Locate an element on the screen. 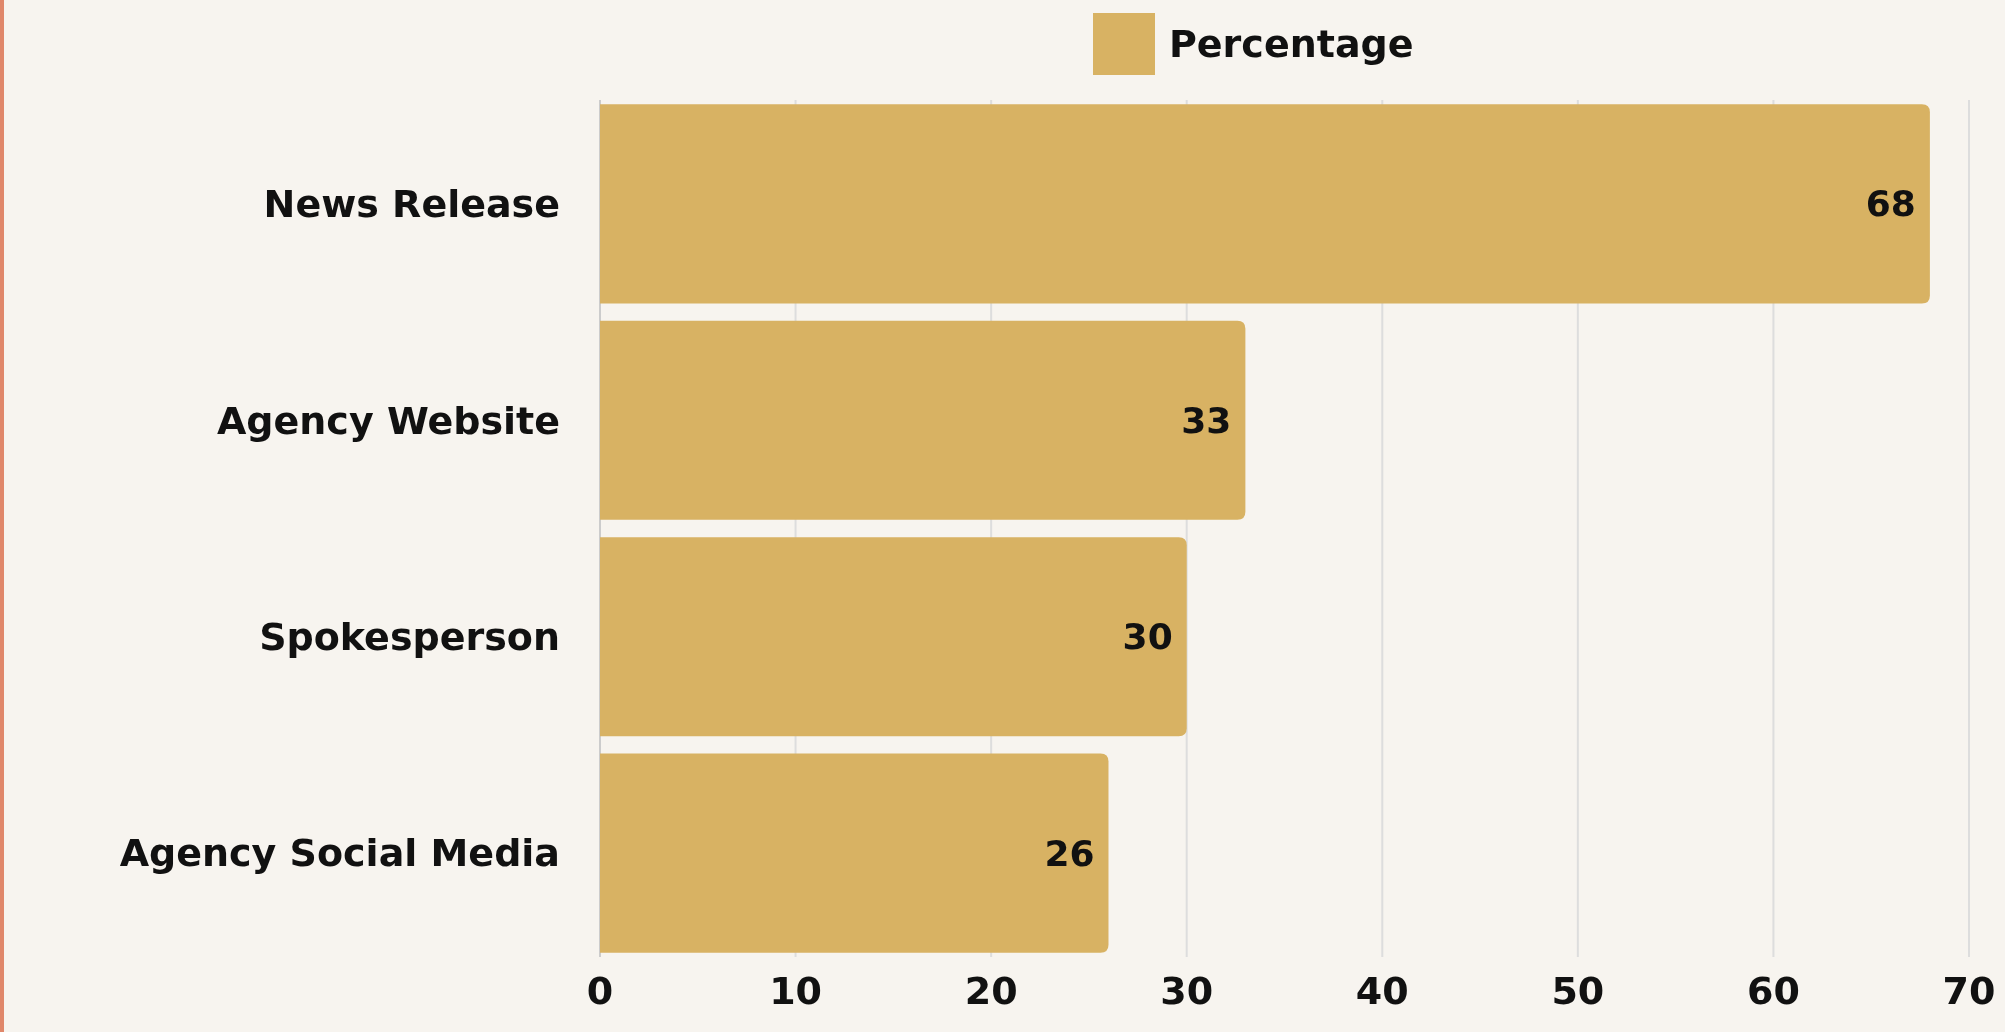 This screenshot has width=2005, height=1032. y-tick-label: Spokesperson is located at coordinates (409, 637).